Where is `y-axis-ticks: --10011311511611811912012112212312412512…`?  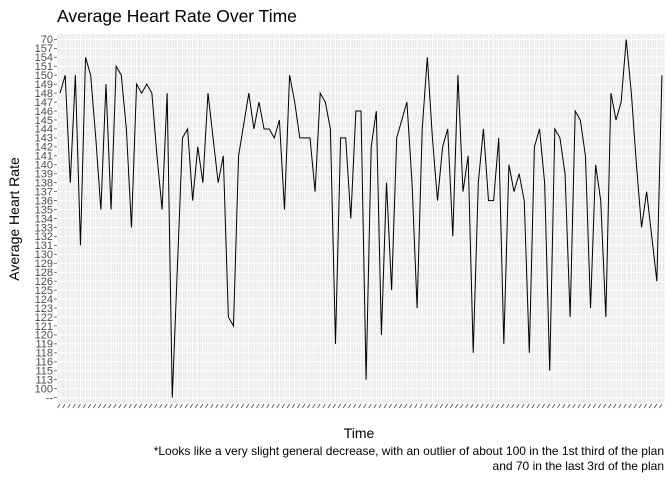 y-axis-ticks: --10011311511611811912012112212312412512… is located at coordinates (46, 219).